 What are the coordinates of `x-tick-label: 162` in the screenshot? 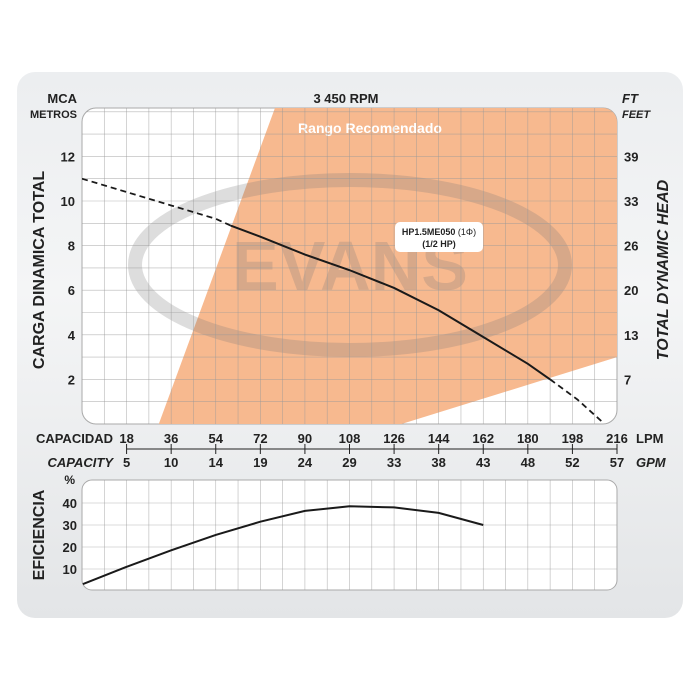 It's located at (483, 438).